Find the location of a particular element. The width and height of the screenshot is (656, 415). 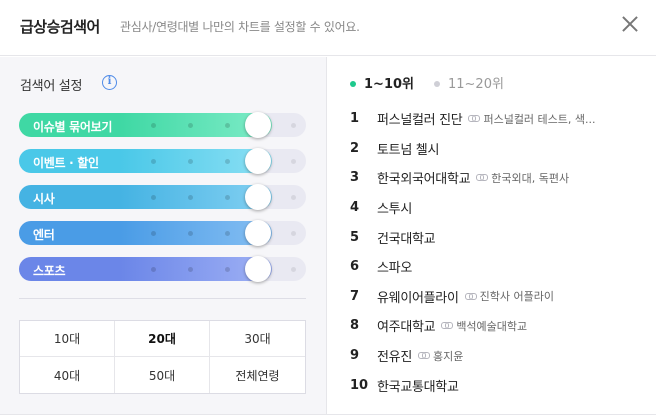

panel-header: 급상승검색어 관심사/연령대별 나만의 차트를 설정할 수 있어요. is located at coordinates (328, 28).